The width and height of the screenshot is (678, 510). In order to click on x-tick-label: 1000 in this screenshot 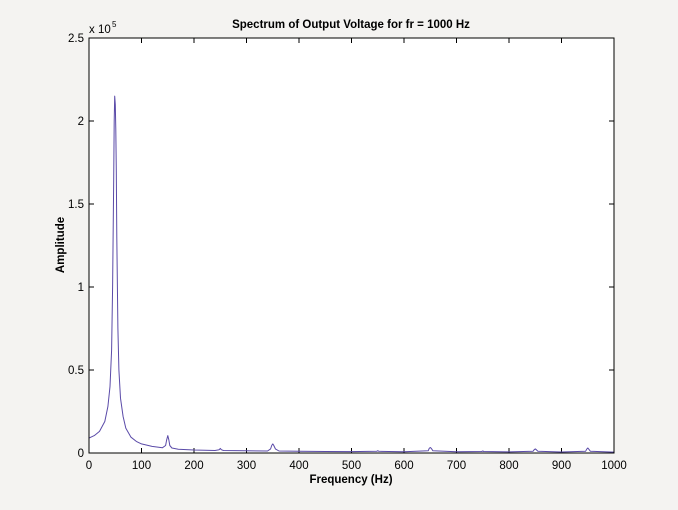, I will do `click(614, 466)`.